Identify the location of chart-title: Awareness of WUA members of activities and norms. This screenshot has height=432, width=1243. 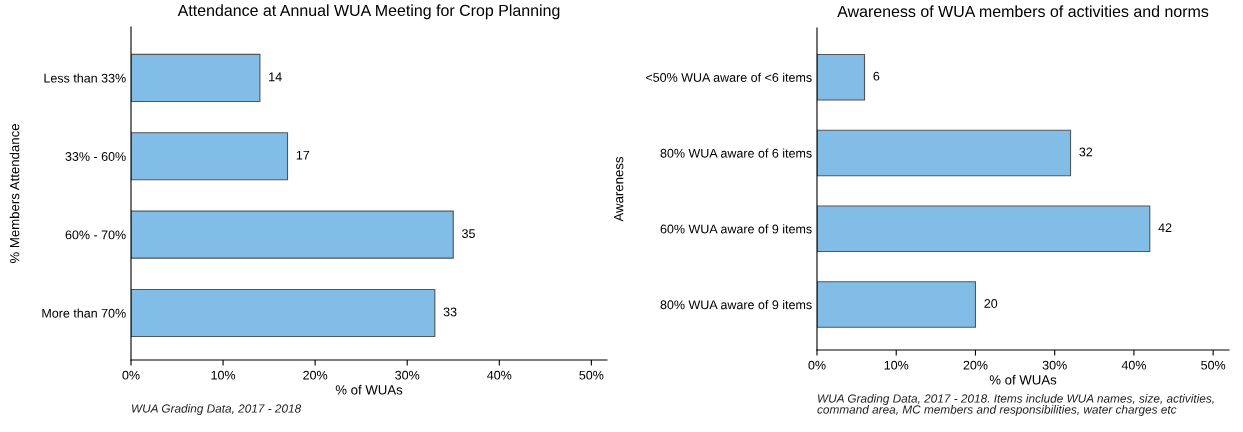
(1023, 11).